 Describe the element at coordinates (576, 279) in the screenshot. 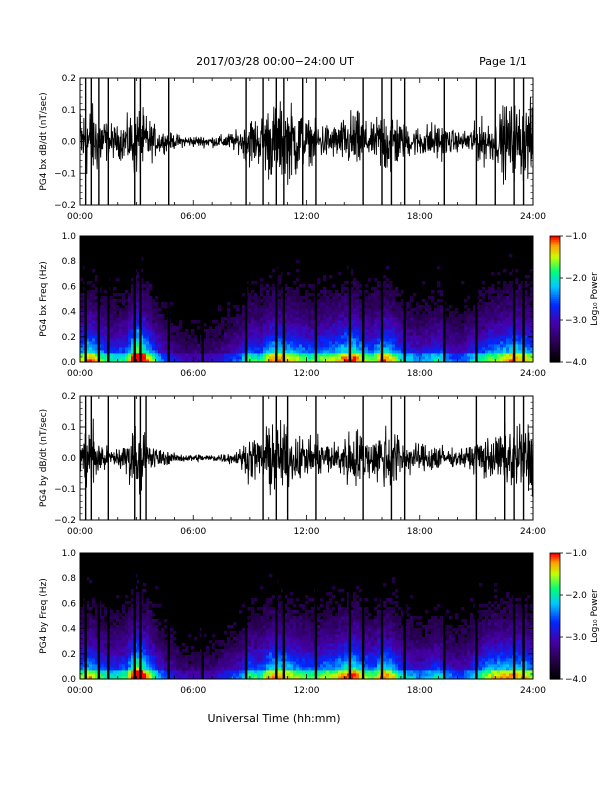

I see `colorbar-tick-label: −2.0` at that location.